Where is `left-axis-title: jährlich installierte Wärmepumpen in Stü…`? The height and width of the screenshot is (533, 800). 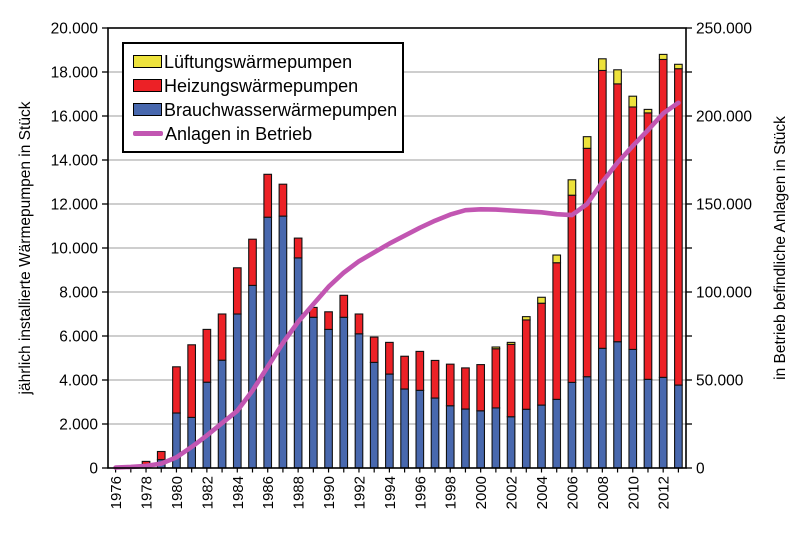
left-axis-title: jährlich installierte Wärmepumpen in Stü… is located at coordinates (25, 248).